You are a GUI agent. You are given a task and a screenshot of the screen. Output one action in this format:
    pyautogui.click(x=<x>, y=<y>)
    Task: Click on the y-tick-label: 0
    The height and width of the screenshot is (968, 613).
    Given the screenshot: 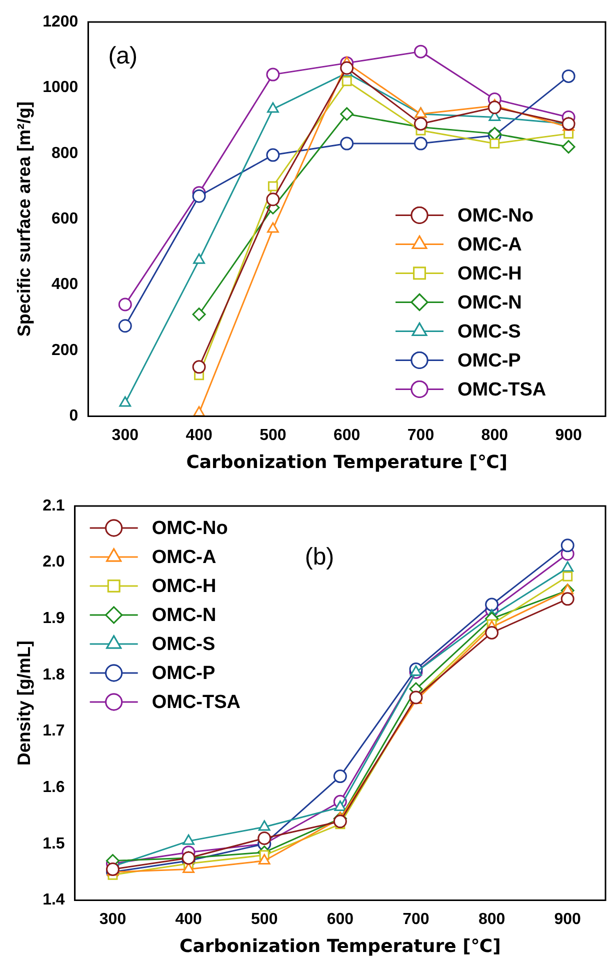 What is the action you would take?
    pyautogui.click(x=73, y=416)
    